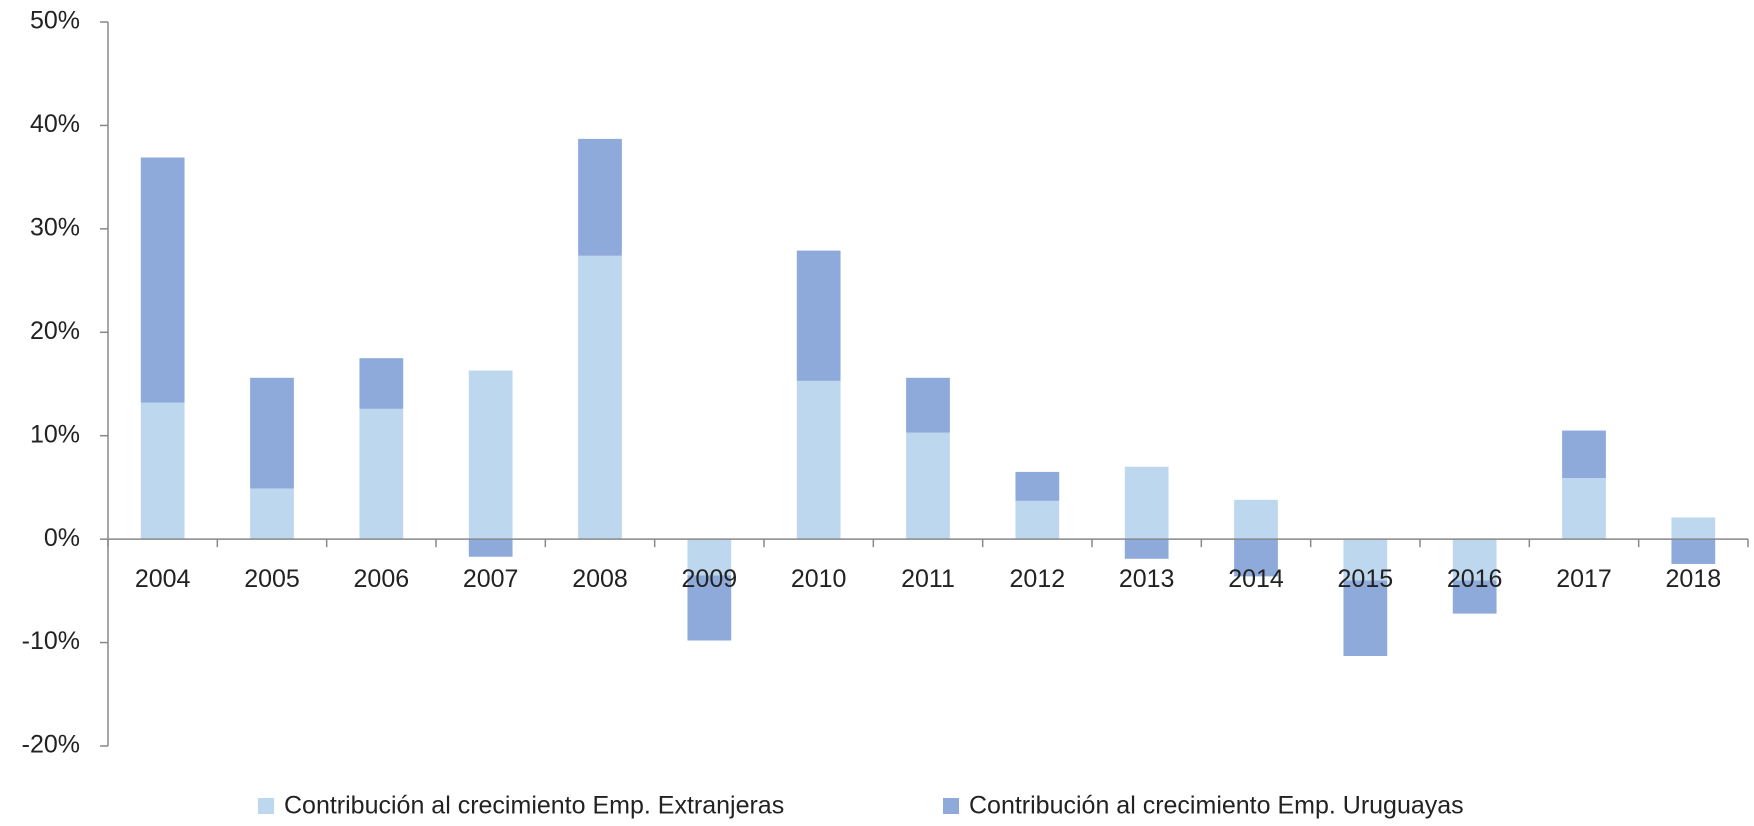  I want to click on y-tick-label: 50%, so click(55, 21).